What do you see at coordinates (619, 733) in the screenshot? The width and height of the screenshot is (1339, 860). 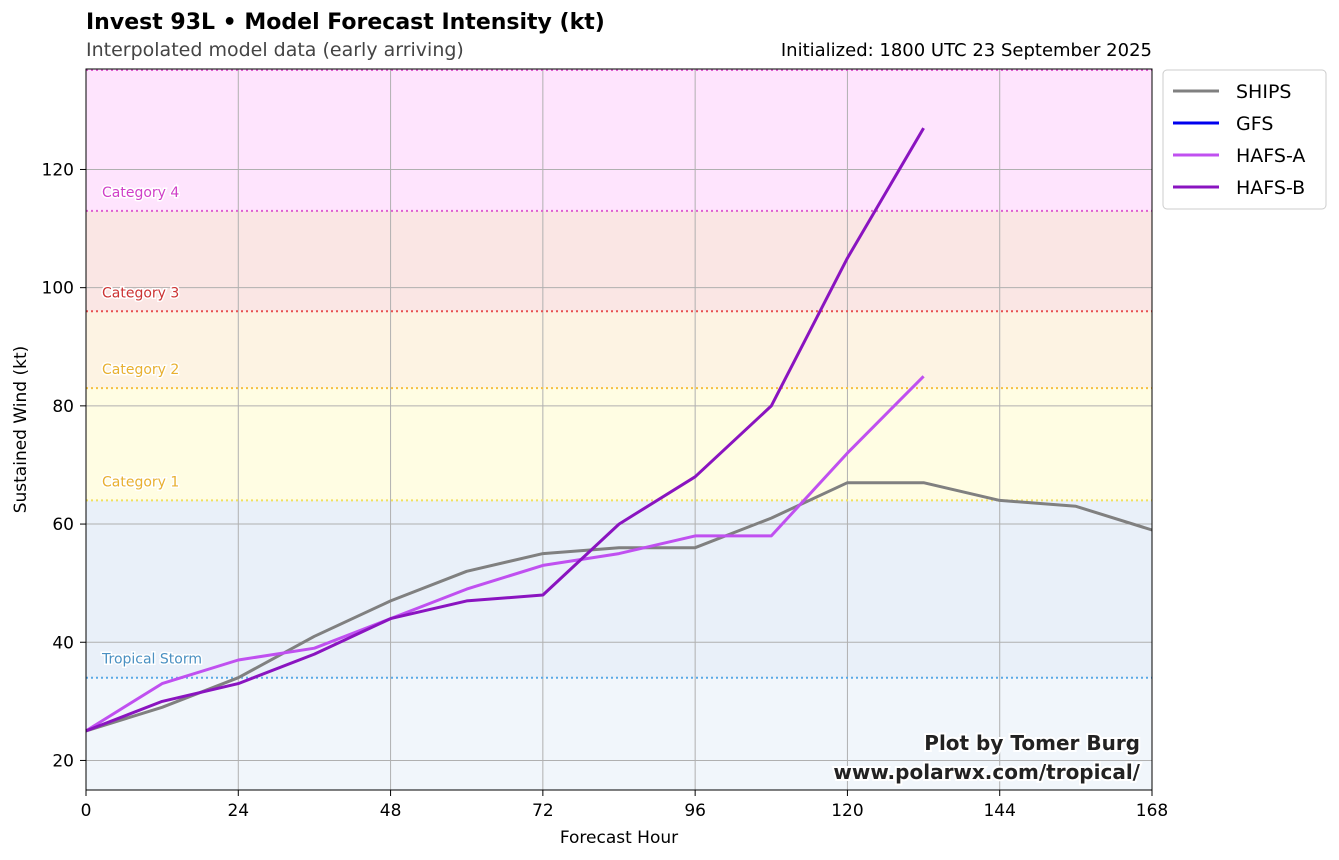 I see `band-depression` at bounding box center [619, 733].